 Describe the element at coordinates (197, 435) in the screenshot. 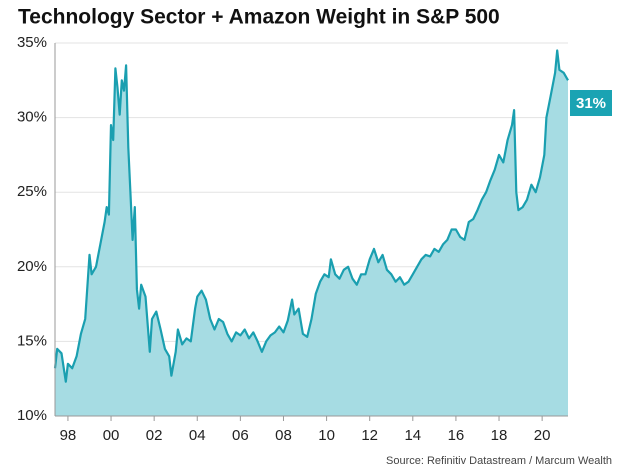

I see `x-tick-label: 04` at that location.